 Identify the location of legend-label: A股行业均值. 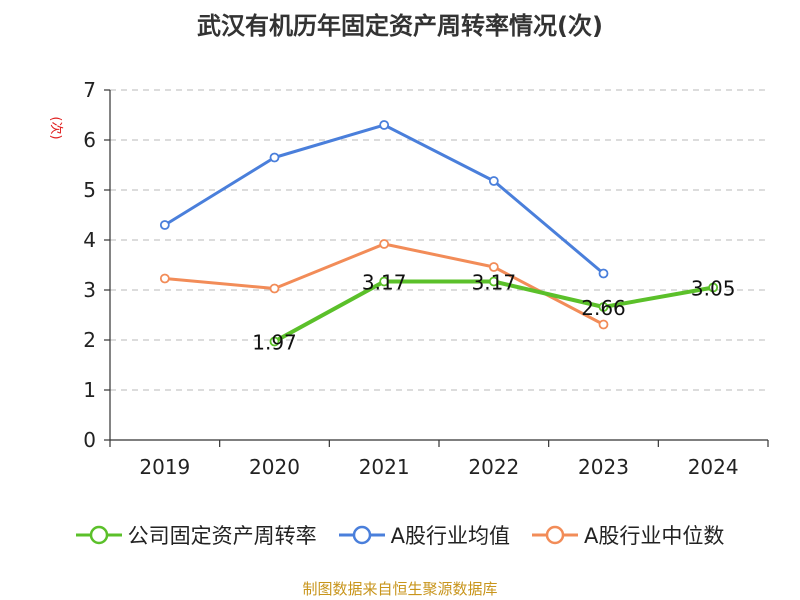
(450, 536).